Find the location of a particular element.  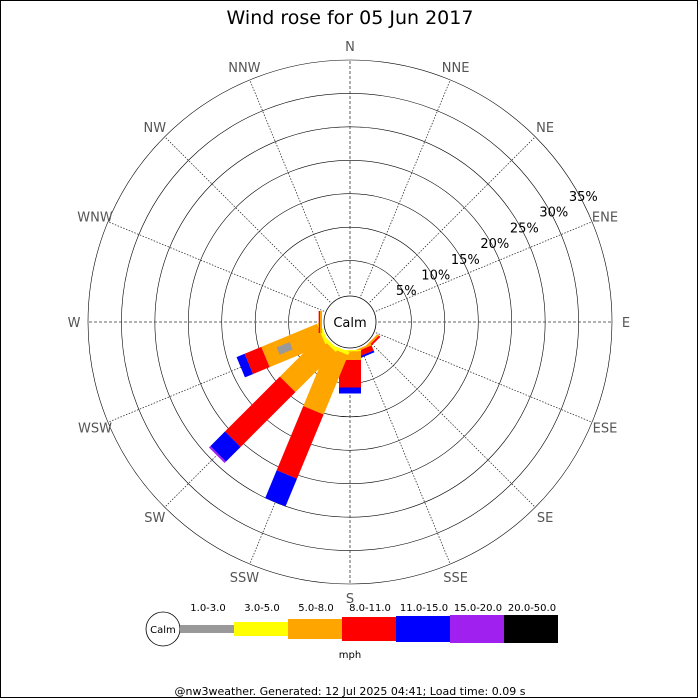

direction-label-nne: NNE is located at coordinates (456, 68).